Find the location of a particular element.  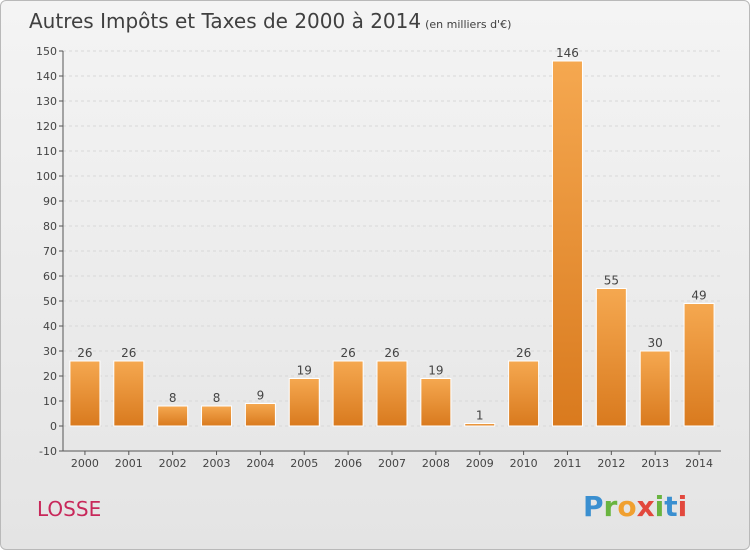

data-label-2014: 49 is located at coordinates (698, 296).